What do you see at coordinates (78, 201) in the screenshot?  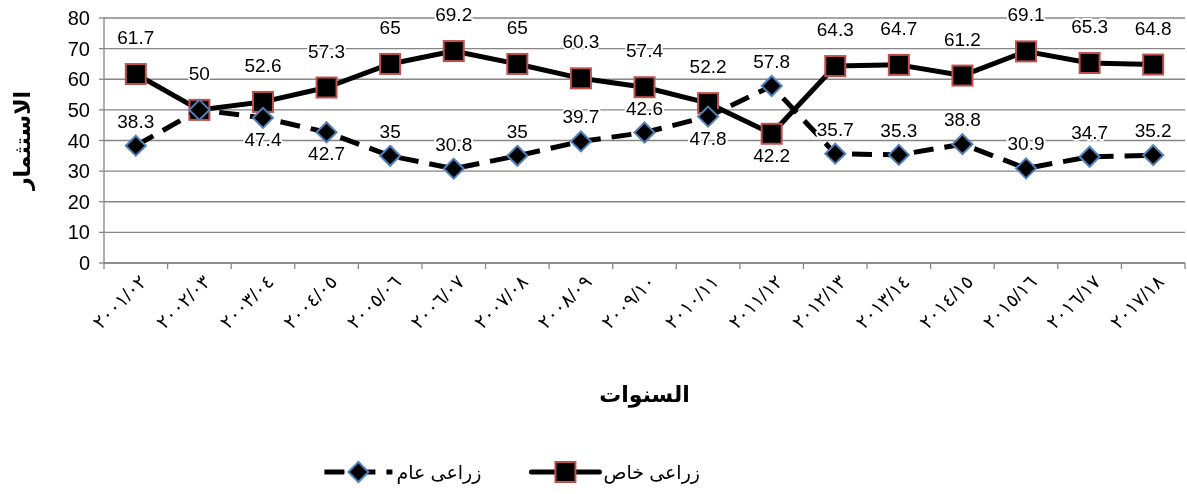 I see `y-tick-label: 20` at bounding box center [78, 201].